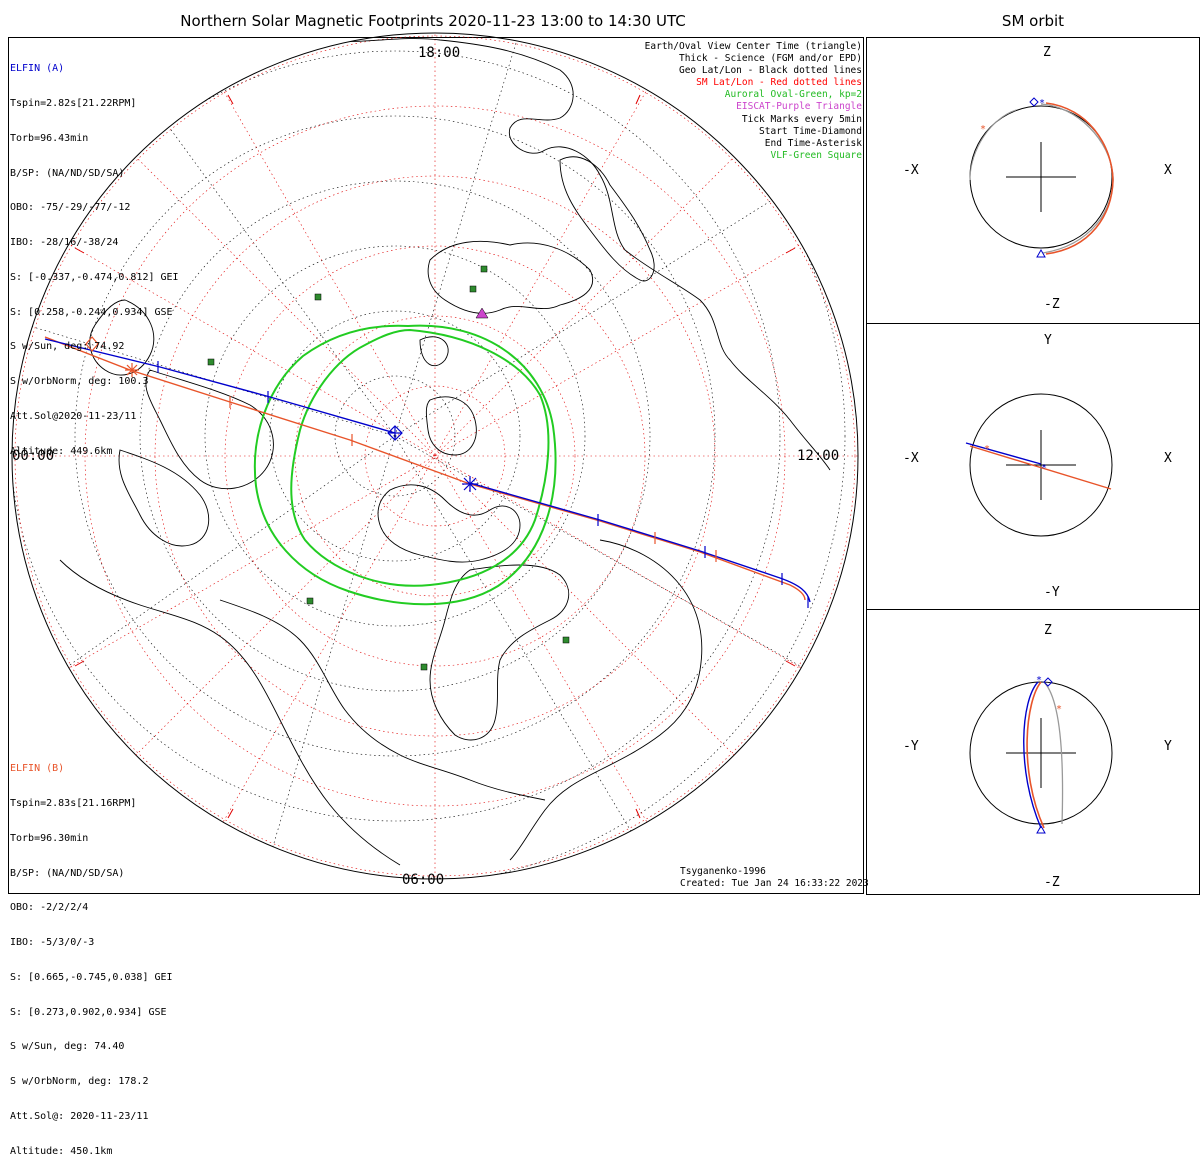 This screenshot has height=1169, width=1200. What do you see at coordinates (49, 908) in the screenshot?
I see `elfin-b-line: OBO: -2/2/2/4` at bounding box center [49, 908].